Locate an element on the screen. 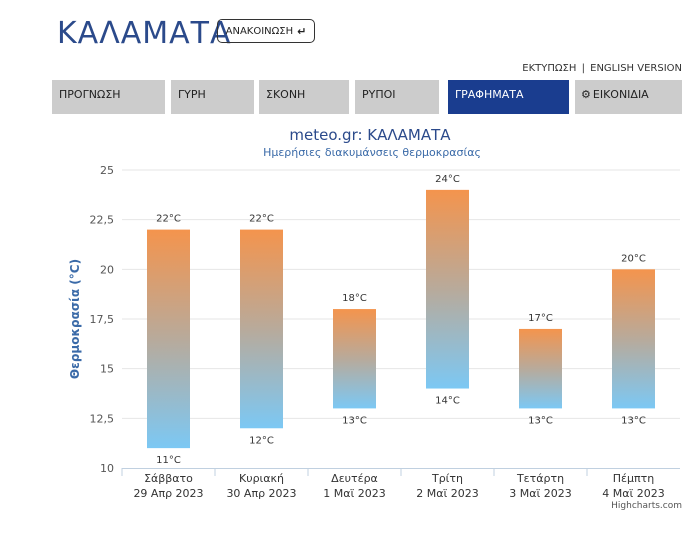  chart-title: meteo.gr: ΚΑΛΑΜΑΤΑ is located at coordinates (370, 135).